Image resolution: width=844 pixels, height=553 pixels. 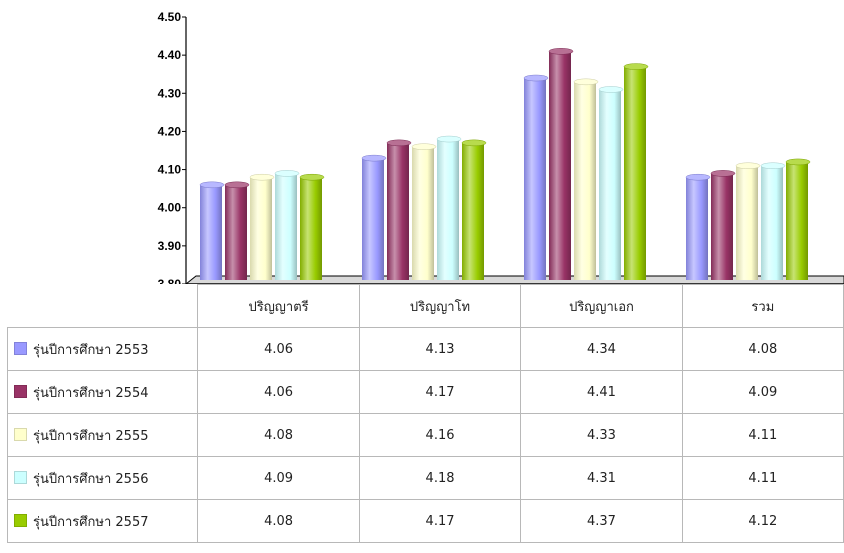 What do you see at coordinates (103, 306) in the screenshot?
I see `table-corner` at bounding box center [103, 306].